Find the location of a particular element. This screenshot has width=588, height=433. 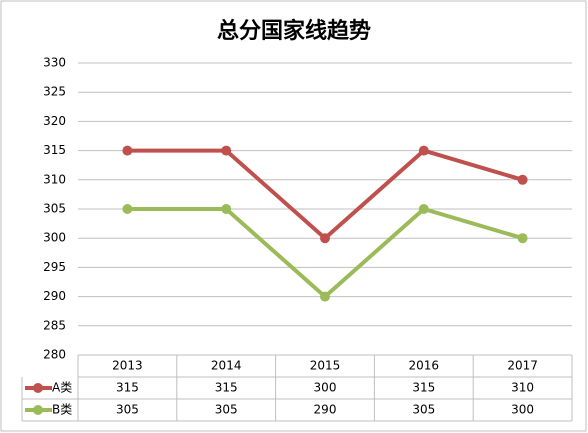

y-tick-label: 325 is located at coordinates (54, 92).